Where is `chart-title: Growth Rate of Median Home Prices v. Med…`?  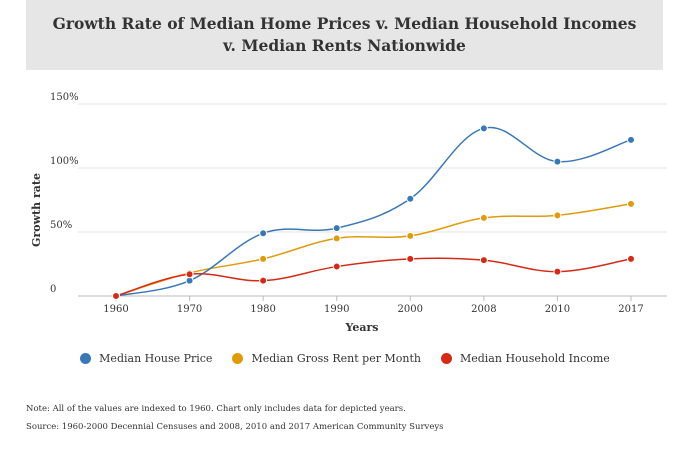
chart-title: Growth Rate of Median Home Prices v. Med… is located at coordinates (344, 34).